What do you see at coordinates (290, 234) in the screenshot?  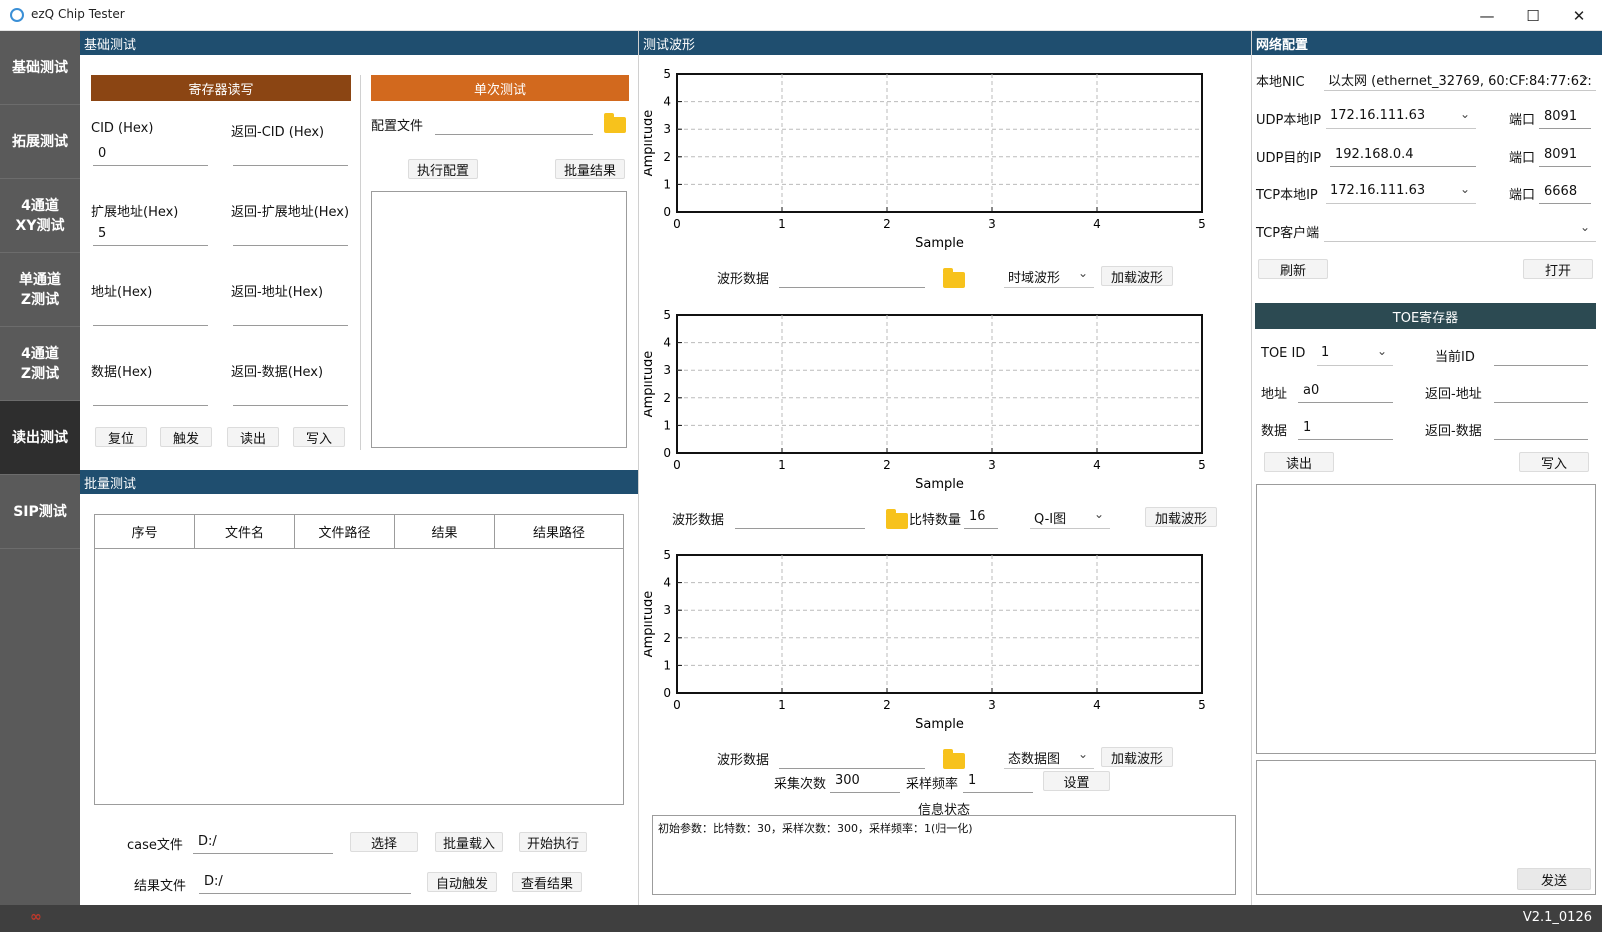 I see `ret-ext-addr-input` at bounding box center [290, 234].